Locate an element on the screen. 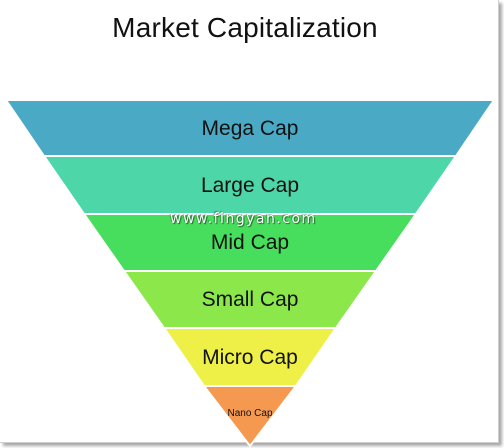  level-mega-cap: Mega Cap is located at coordinates (250, 128).